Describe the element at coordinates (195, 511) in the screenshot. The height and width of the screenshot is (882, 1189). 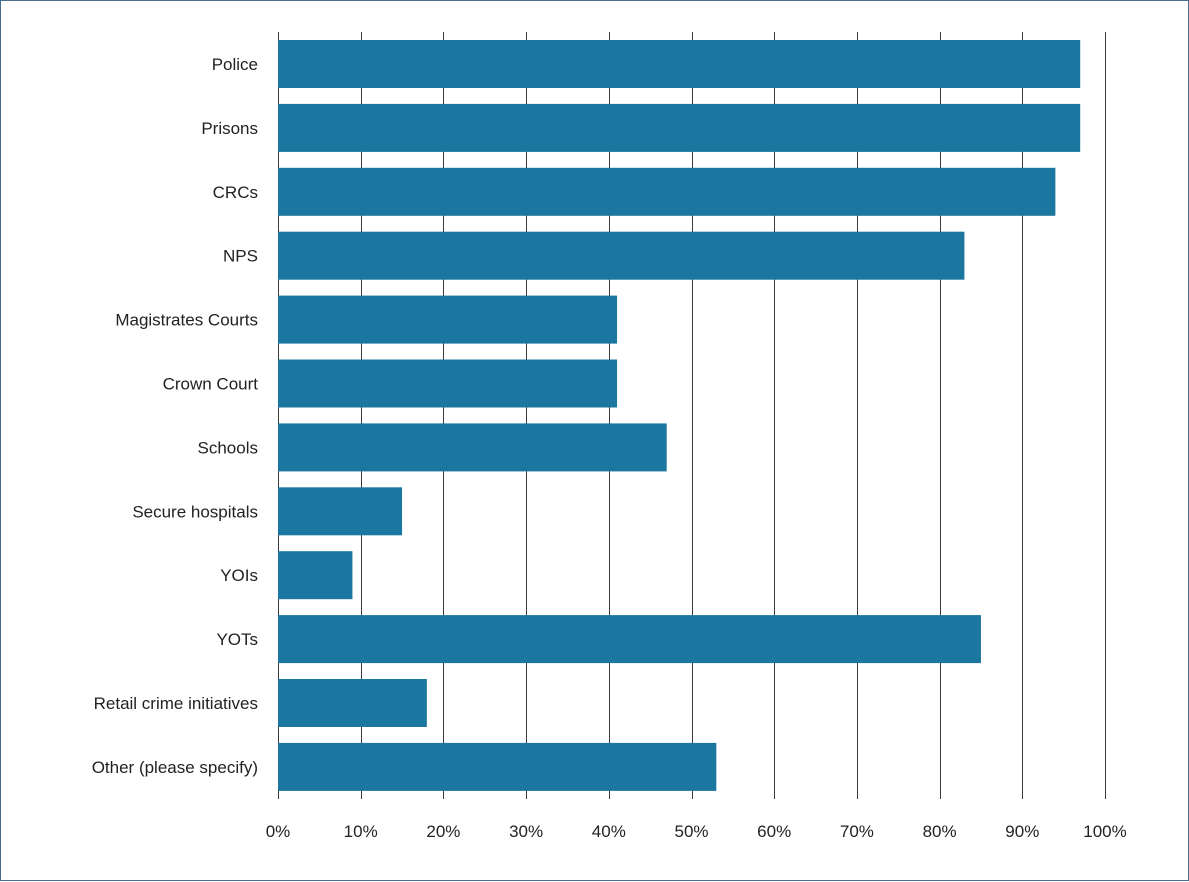
I see `category-label-secure-hospitals: Secure hospitals` at that location.